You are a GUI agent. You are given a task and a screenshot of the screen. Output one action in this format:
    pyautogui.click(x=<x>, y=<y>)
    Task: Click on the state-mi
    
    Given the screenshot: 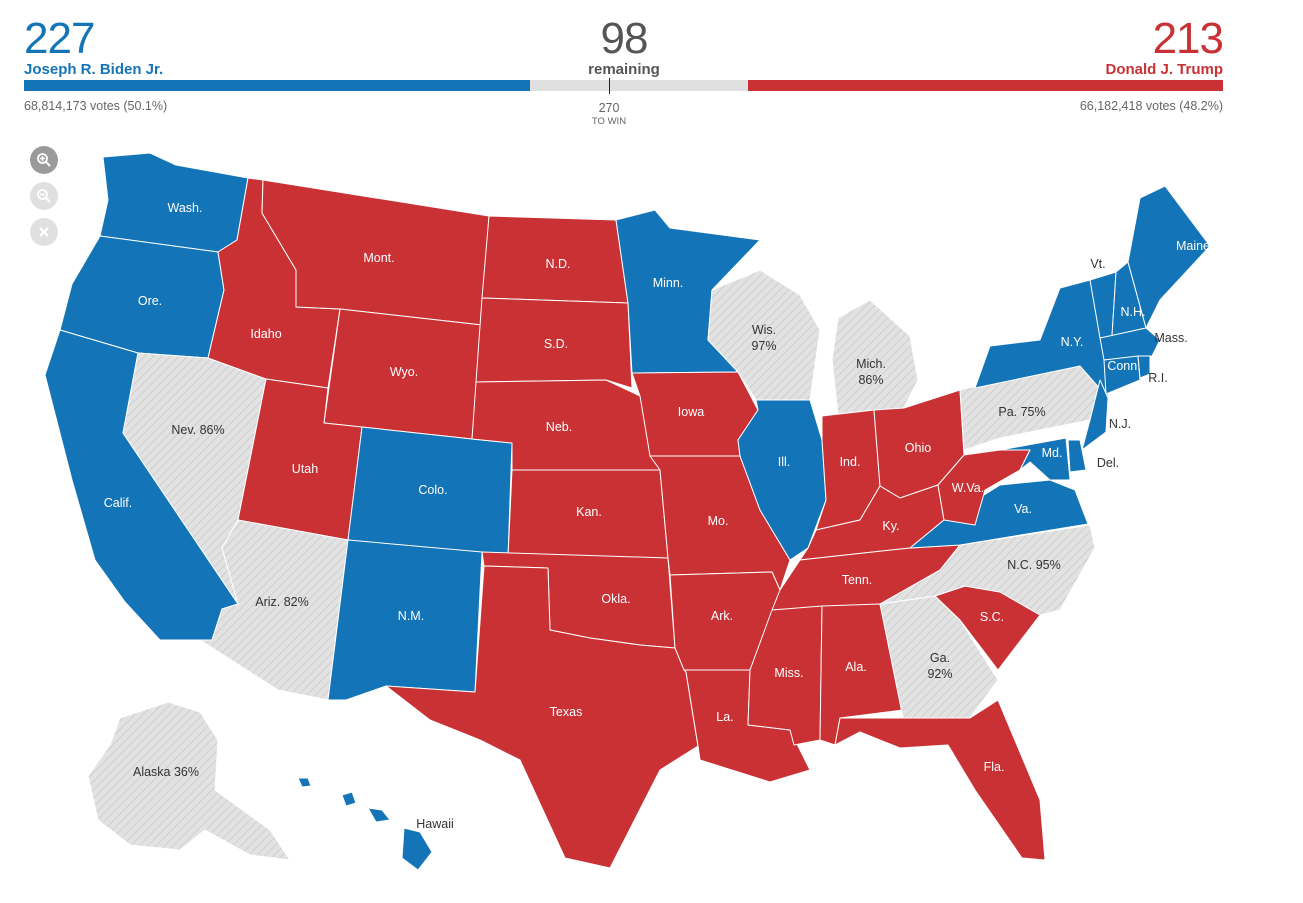 What is the action you would take?
    pyautogui.click(x=875, y=357)
    